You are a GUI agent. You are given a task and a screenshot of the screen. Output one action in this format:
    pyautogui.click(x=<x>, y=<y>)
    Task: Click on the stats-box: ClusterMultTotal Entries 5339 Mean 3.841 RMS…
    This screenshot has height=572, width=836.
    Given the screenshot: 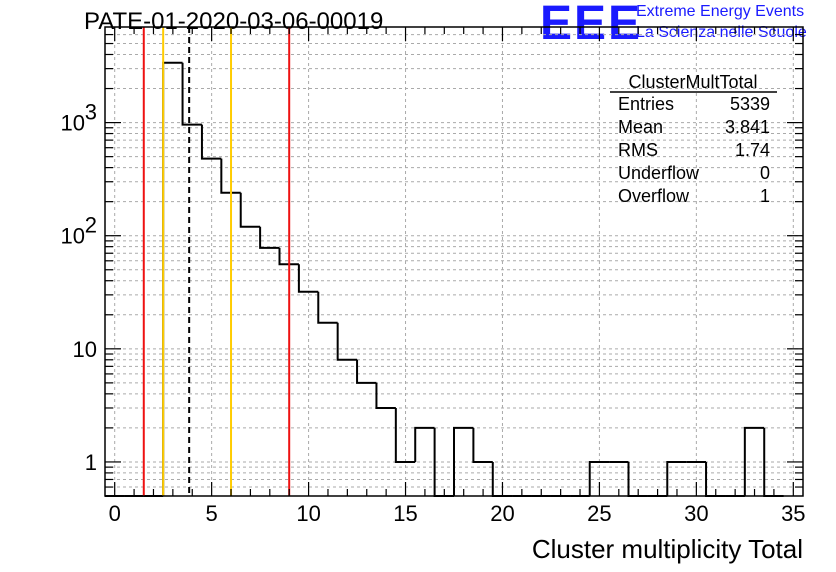 What is the action you would take?
    pyautogui.click(x=693, y=139)
    